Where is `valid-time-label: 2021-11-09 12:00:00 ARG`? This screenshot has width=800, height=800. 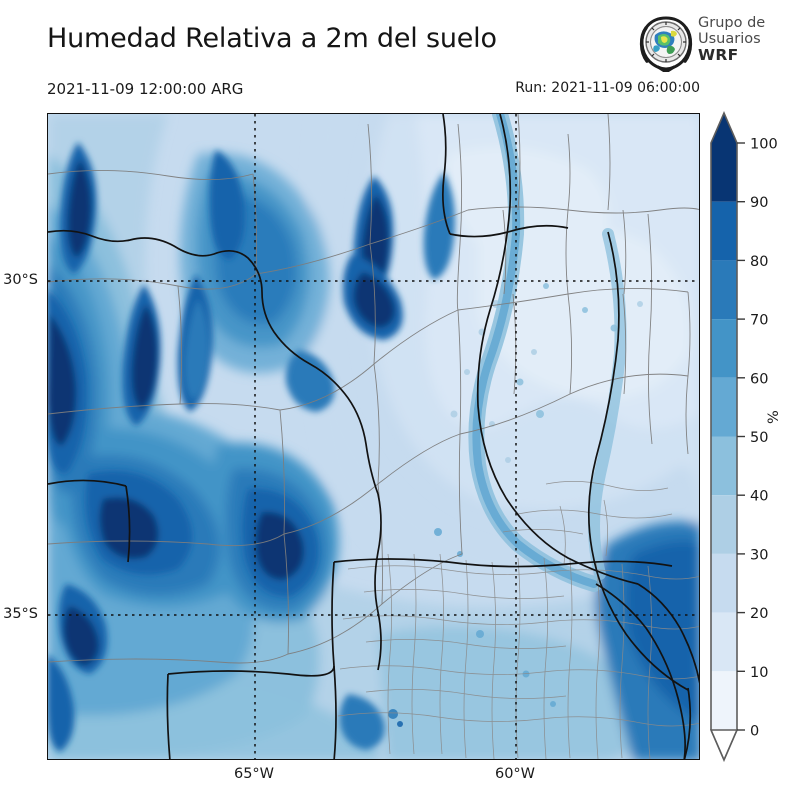
valid-time-label: 2021-11-09 12:00:00 ARG is located at coordinates (145, 89).